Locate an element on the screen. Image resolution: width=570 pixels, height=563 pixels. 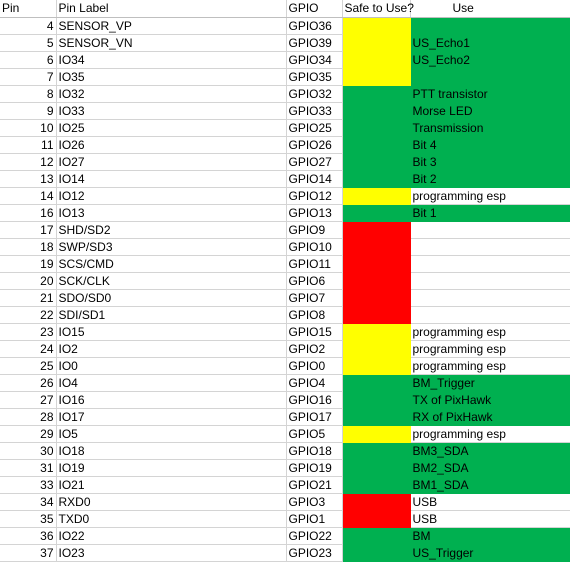
pin-label-cell: RXD0 is located at coordinates (171, 502).